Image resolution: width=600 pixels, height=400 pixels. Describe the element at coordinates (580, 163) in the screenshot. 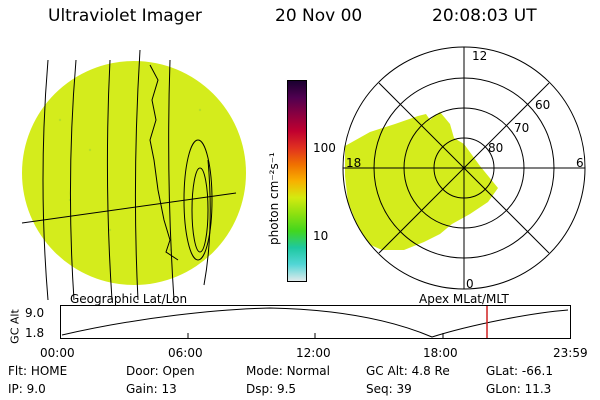

I see `mlt-label-6: 6` at that location.